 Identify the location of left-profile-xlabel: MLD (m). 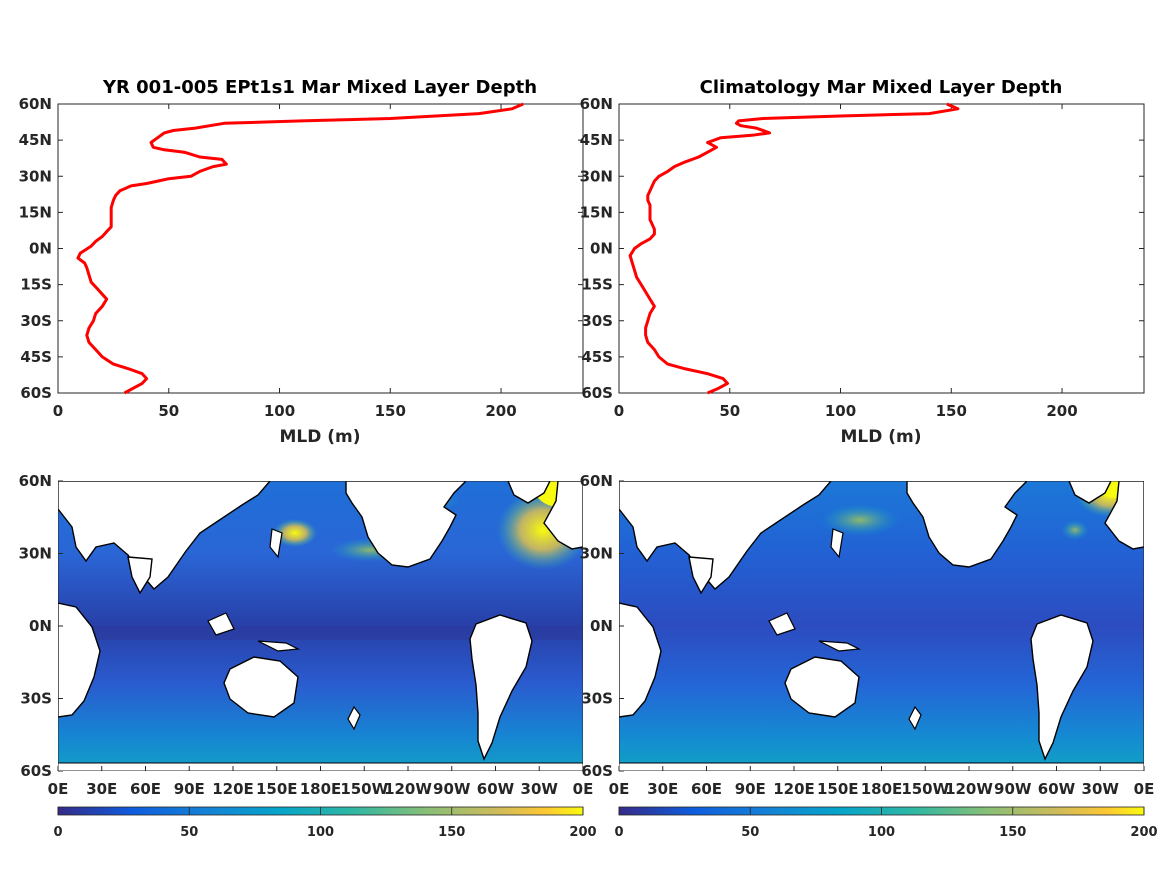
(319, 437).